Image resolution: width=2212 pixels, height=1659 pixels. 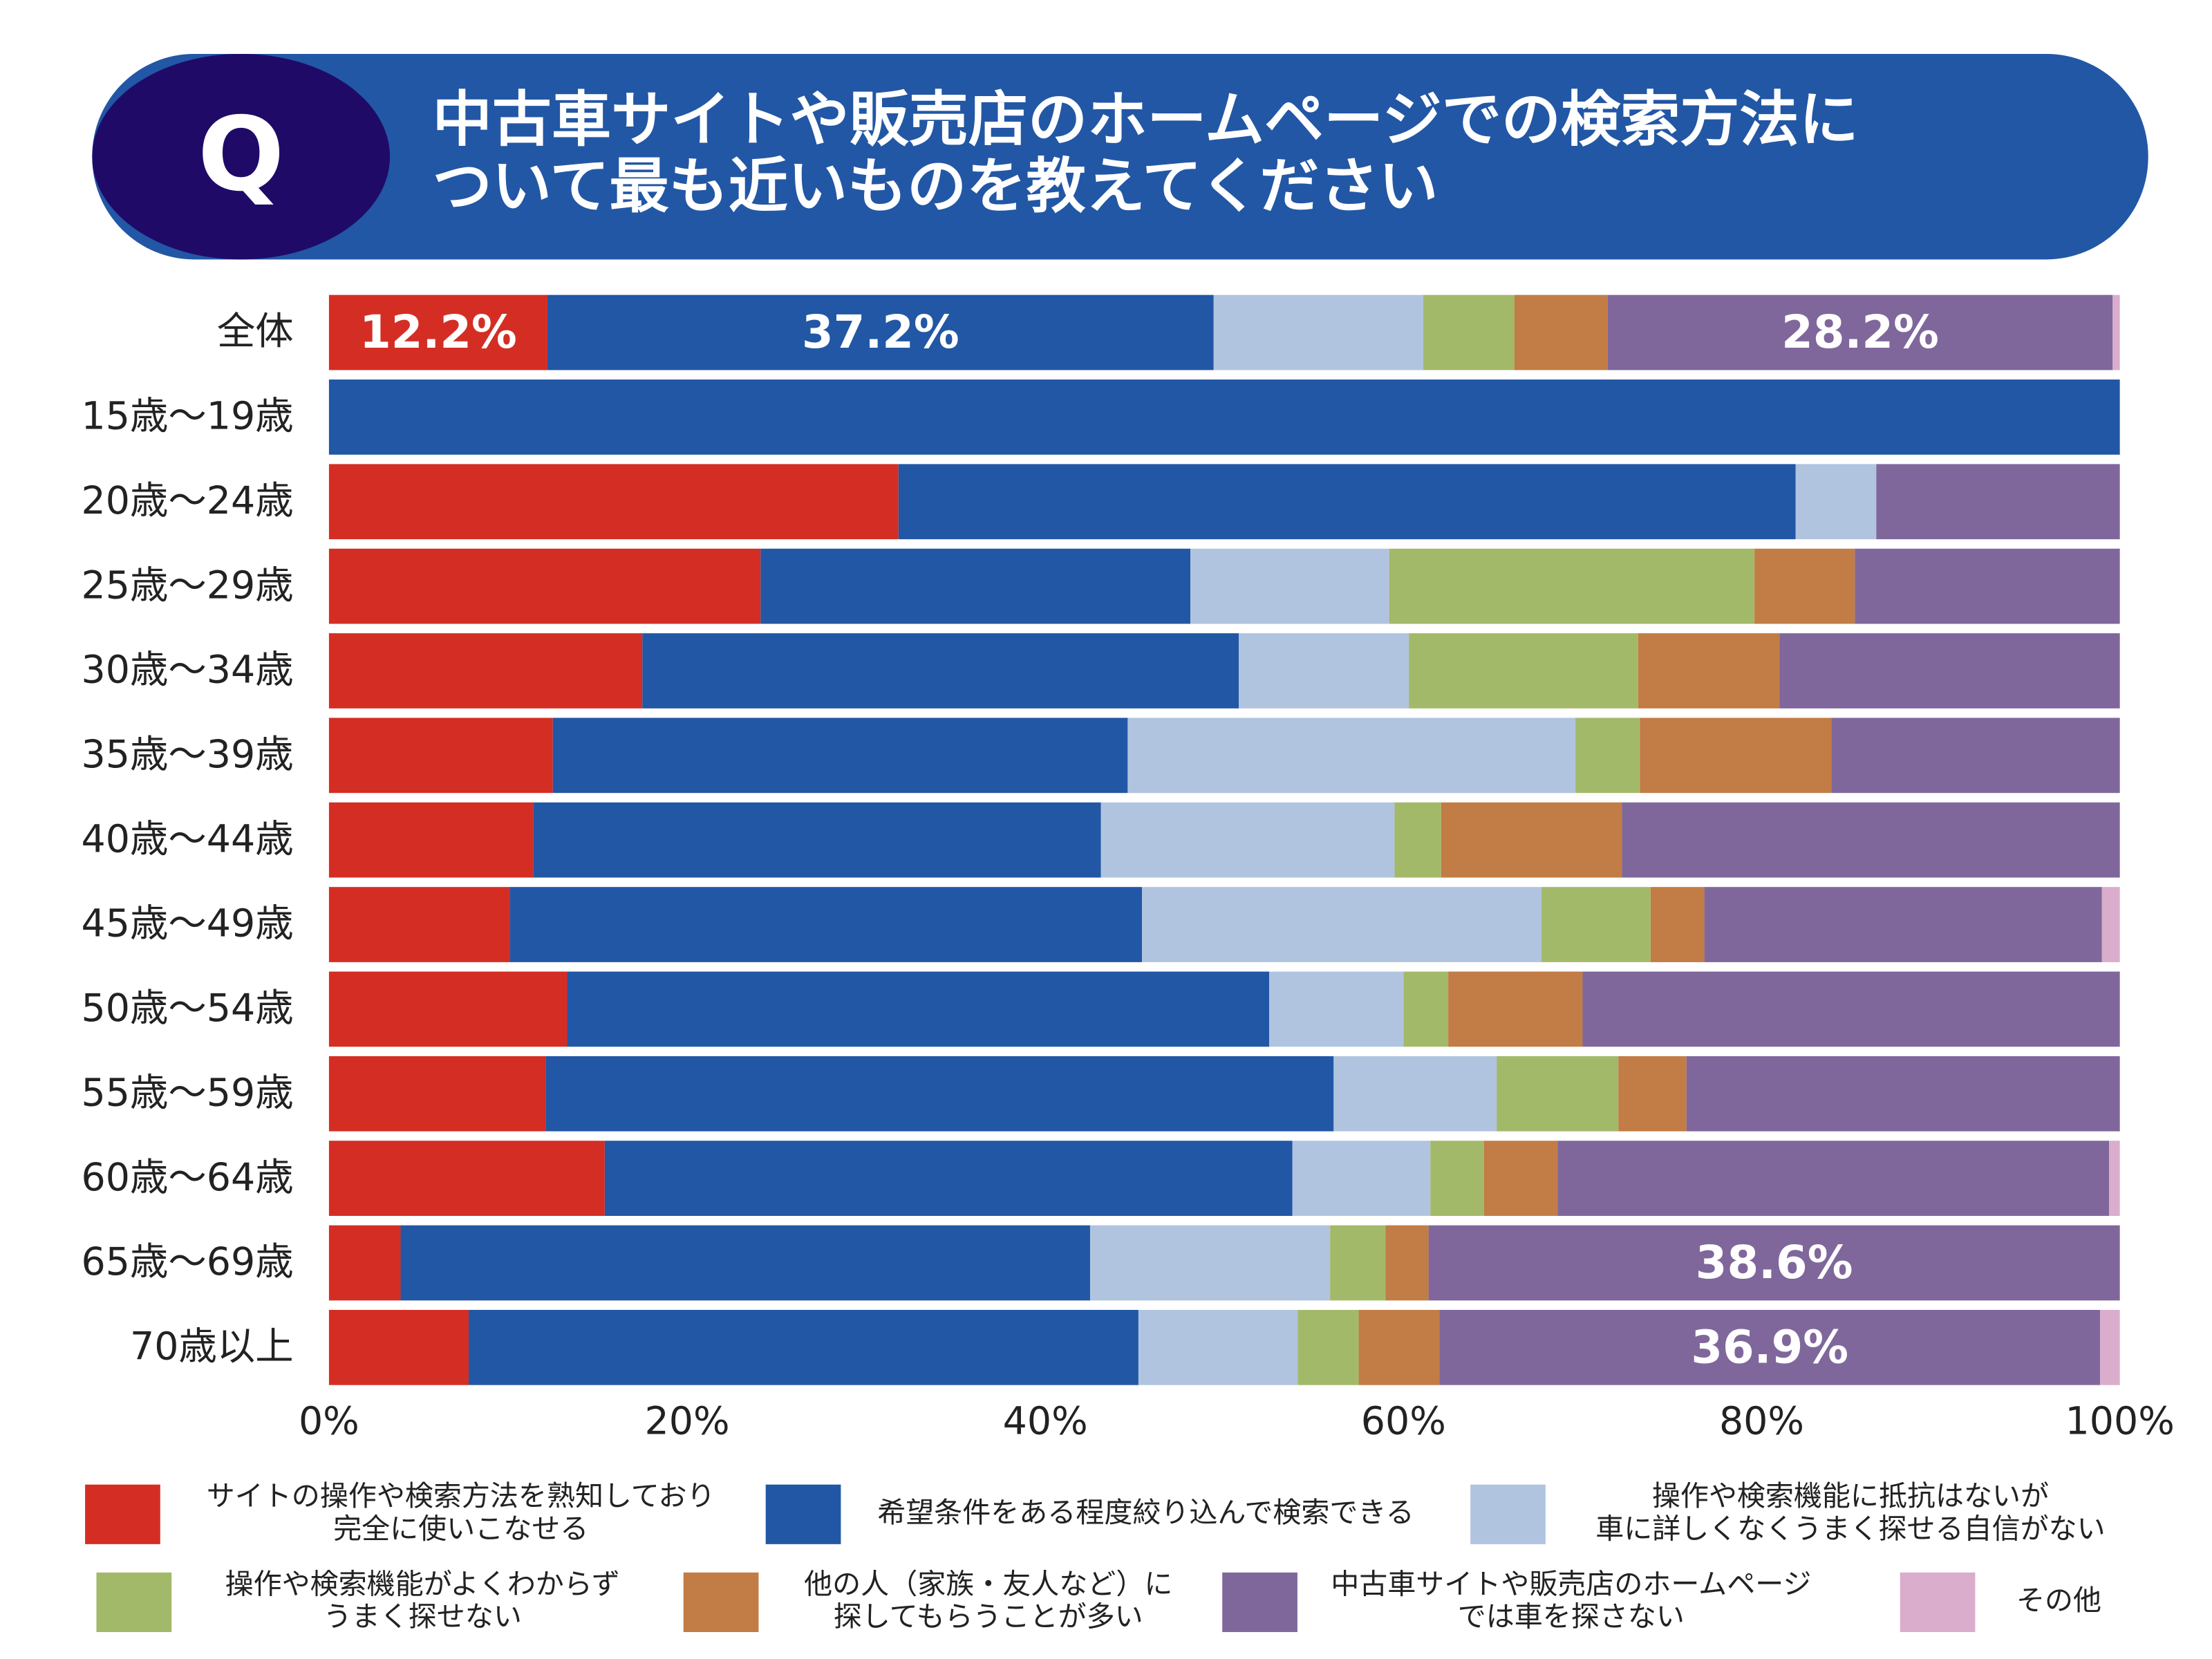 I want to click on data-label: 36.9%, so click(x=1769, y=1347).